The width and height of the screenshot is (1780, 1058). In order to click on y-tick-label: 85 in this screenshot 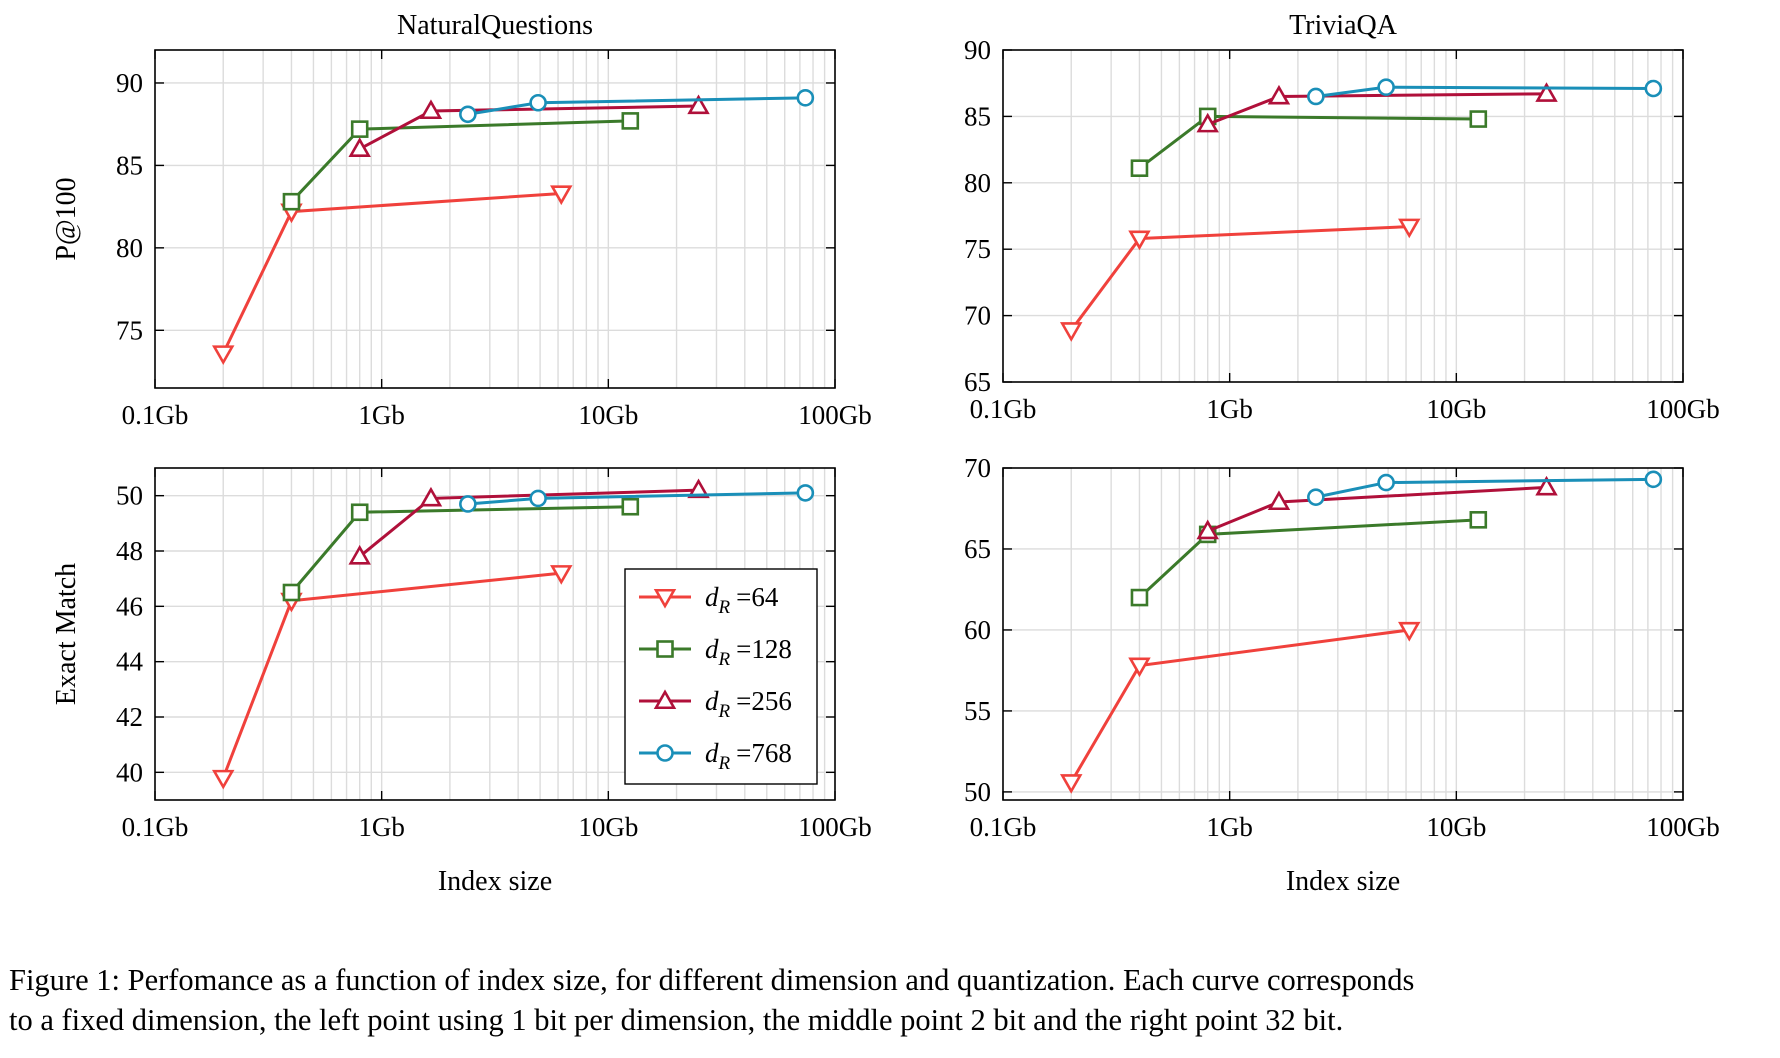, I will do `click(977, 116)`.